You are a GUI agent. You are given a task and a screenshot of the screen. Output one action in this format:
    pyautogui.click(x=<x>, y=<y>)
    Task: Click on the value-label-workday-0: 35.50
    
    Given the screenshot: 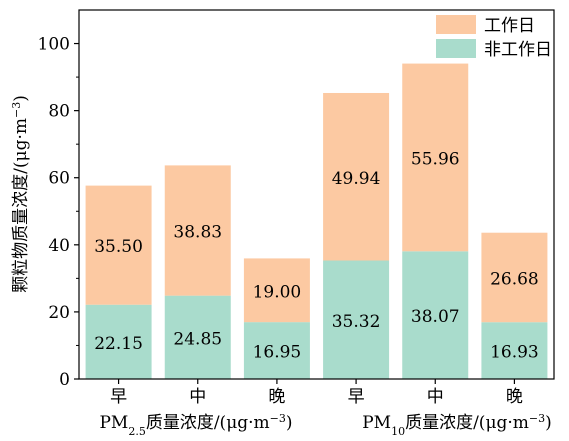 What is the action you would take?
    pyautogui.click(x=118, y=247)
    